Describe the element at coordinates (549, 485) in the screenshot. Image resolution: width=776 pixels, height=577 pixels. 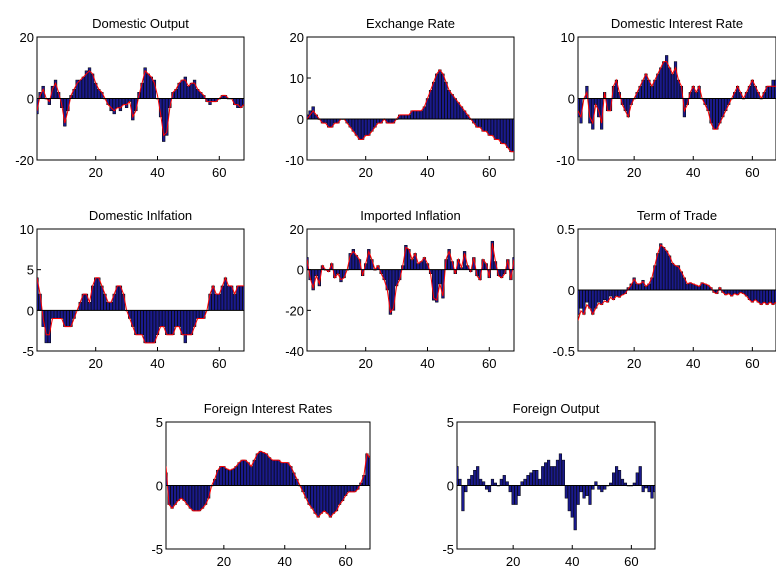
I see `panel-8: Foreign Output -5 0 5 20 40 60` at that location.